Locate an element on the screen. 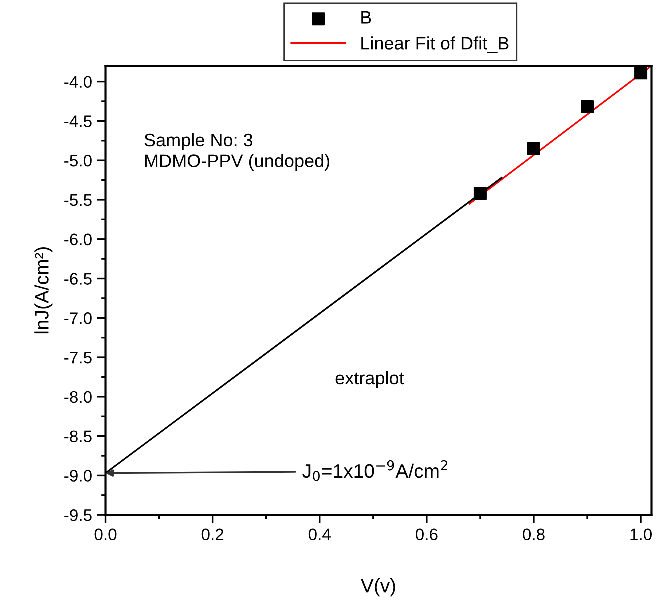 This screenshot has width=661, height=606. legend-label: B is located at coordinates (367, 17).